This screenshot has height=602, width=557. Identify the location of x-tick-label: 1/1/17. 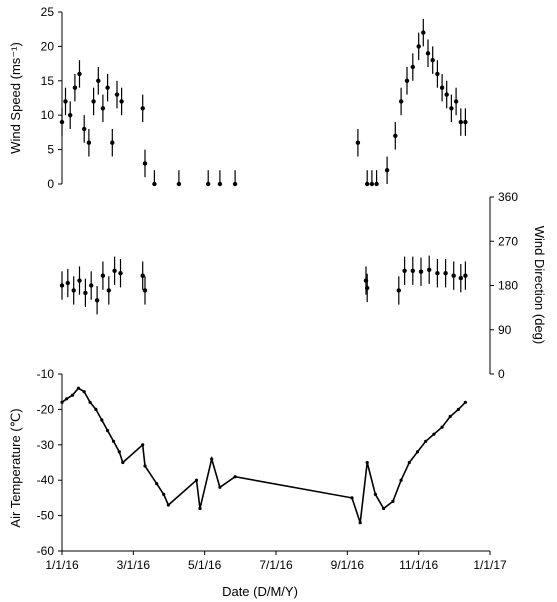
(490, 565).